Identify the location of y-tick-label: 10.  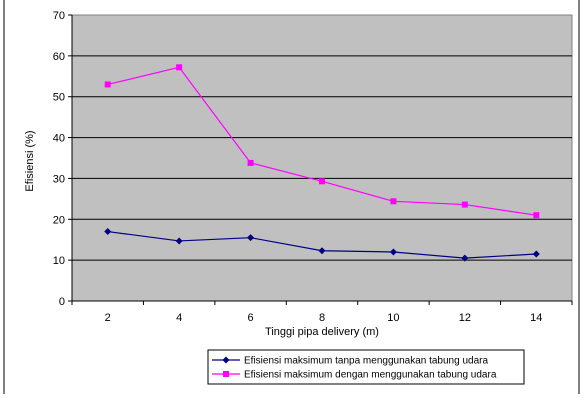
(59, 261).